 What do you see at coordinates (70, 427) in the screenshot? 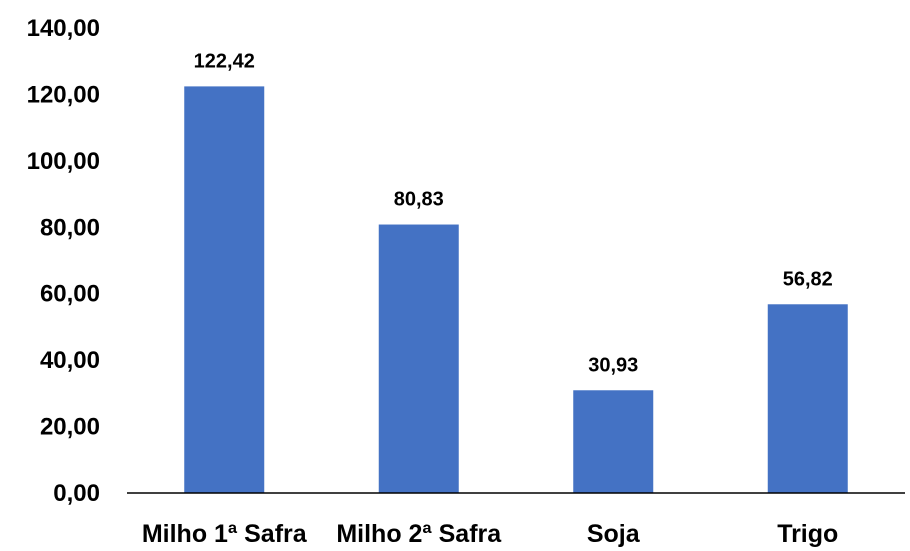
I see `y-tick-label: 20,00` at bounding box center [70, 427].